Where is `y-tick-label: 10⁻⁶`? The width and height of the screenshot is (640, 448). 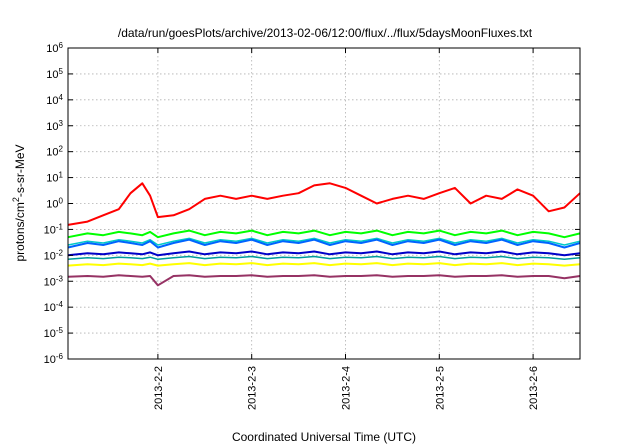
y-tick-label: 10⁻⁶ is located at coordinates (54, 359).